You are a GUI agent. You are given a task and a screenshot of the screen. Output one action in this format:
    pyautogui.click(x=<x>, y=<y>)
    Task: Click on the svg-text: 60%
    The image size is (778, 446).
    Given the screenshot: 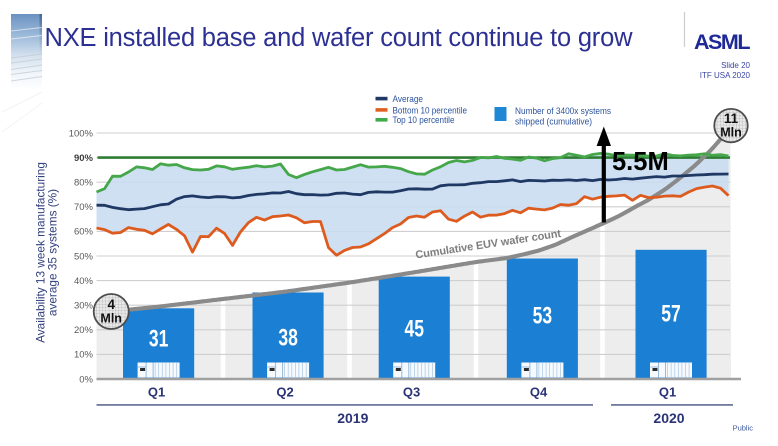 What is the action you would take?
    pyautogui.click(x=84, y=232)
    